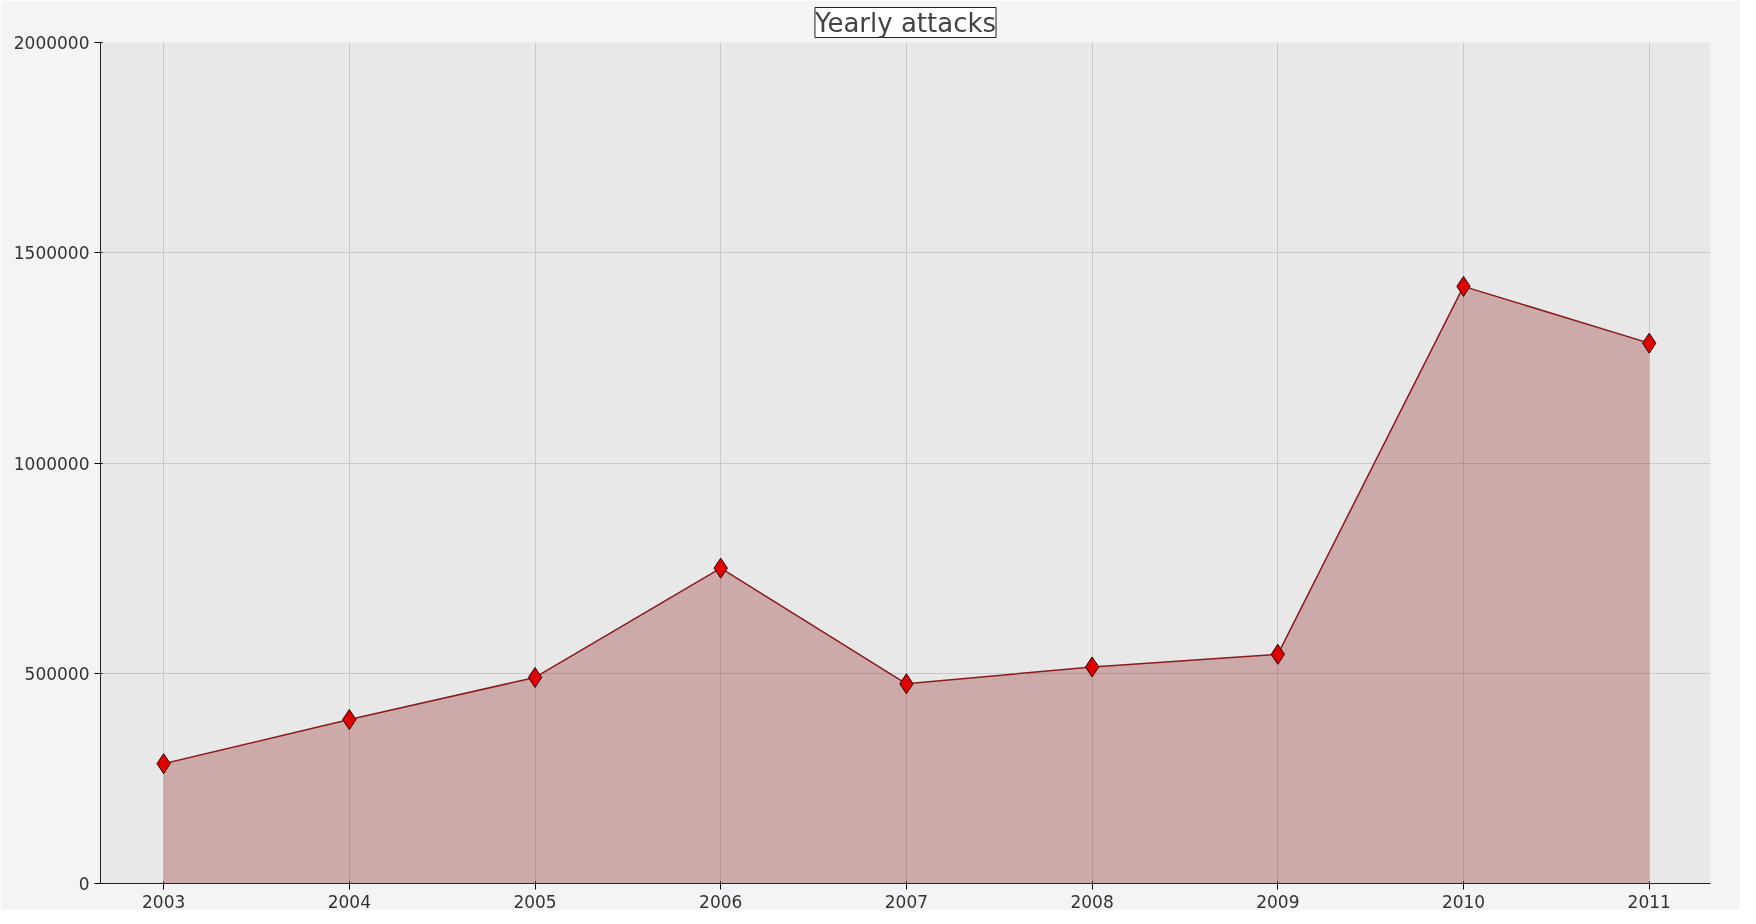  Describe the element at coordinates (1463, 901) in the screenshot. I see `x-tick-label: 2010` at that location.